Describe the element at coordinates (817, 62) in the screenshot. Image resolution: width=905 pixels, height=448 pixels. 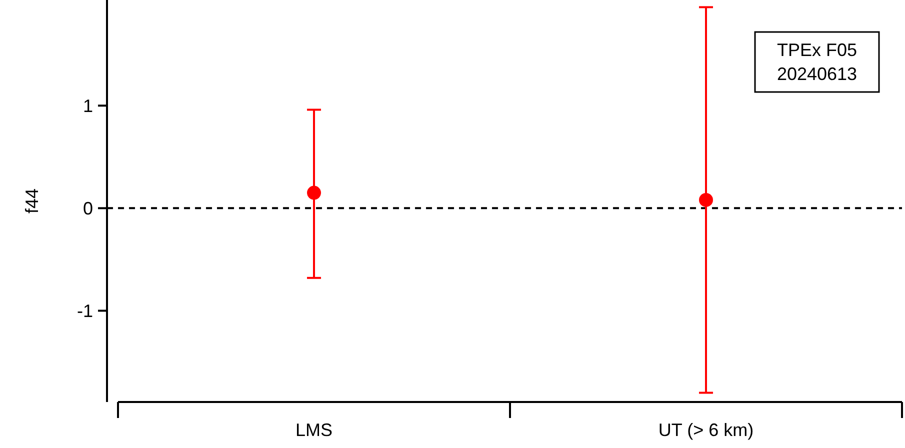
I see `annotation: TPEx F05 20240613` at that location.